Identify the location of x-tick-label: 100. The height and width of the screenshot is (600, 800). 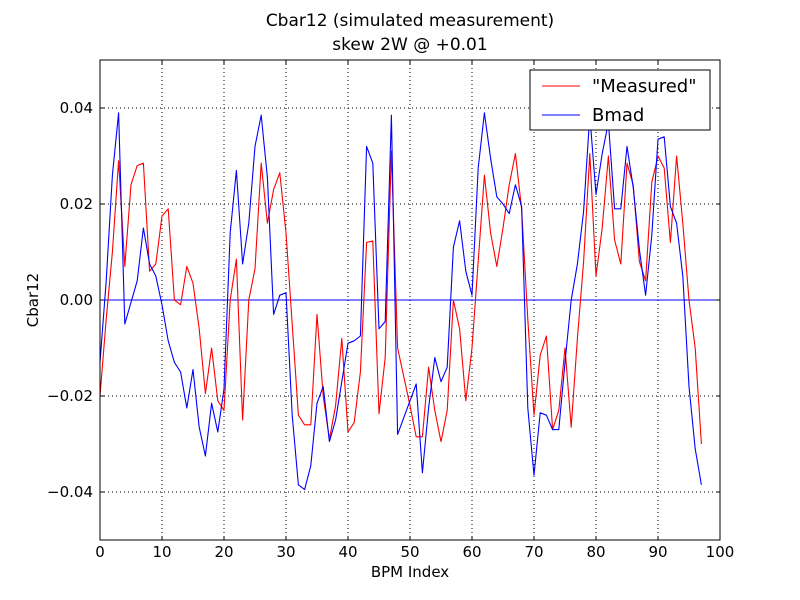
(720, 552).